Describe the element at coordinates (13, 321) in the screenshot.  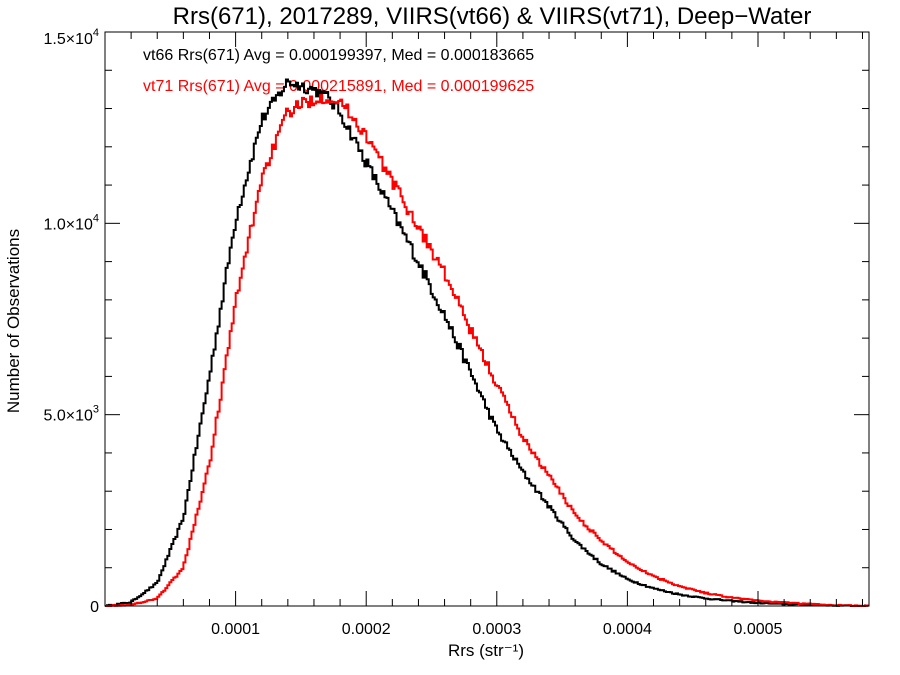
I see `y-axis-label: Number of Observations` at that location.